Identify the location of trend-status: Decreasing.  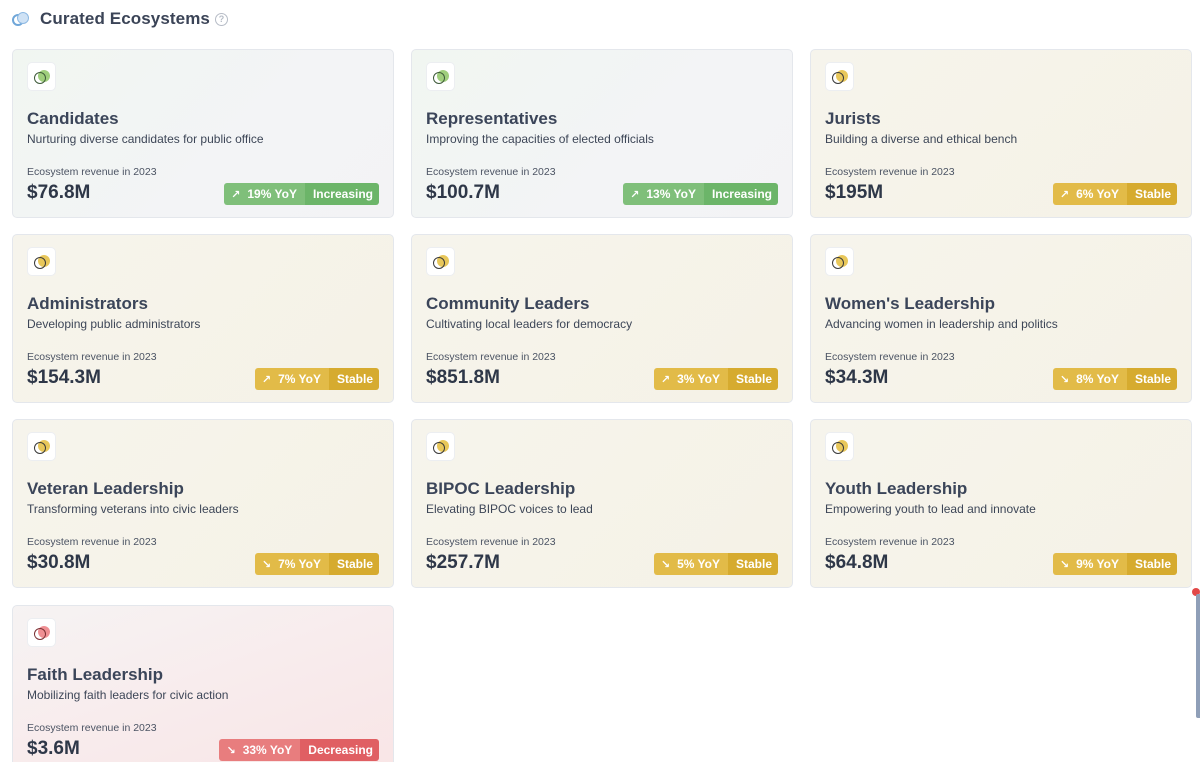
(339, 750).